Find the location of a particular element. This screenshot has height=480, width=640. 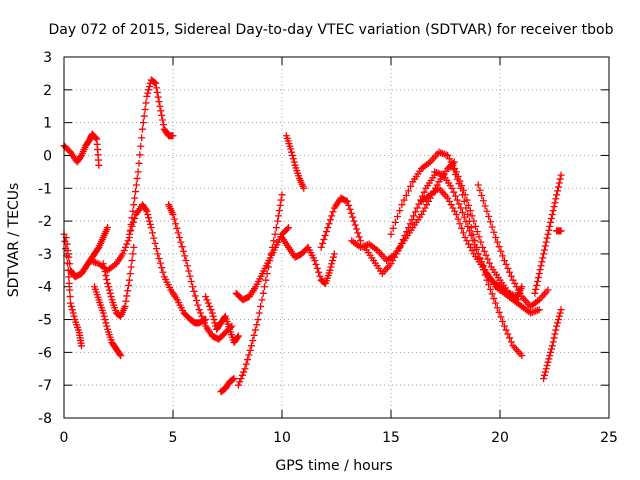

y-tick-label: 1 is located at coordinates (47, 124).